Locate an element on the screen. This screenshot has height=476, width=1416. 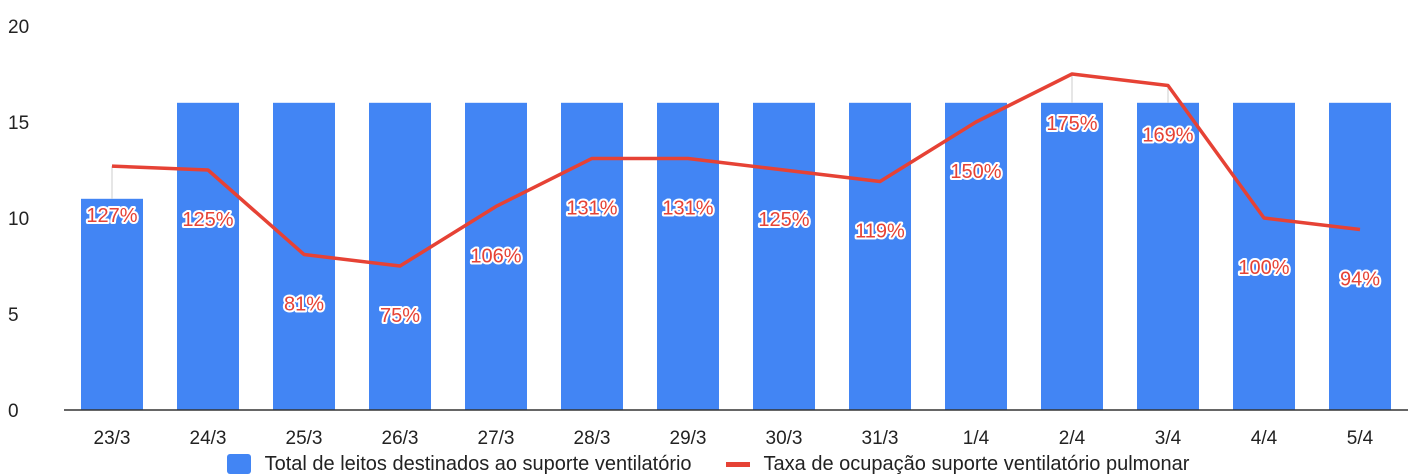
data-label: 106% is located at coordinates (495, 256).